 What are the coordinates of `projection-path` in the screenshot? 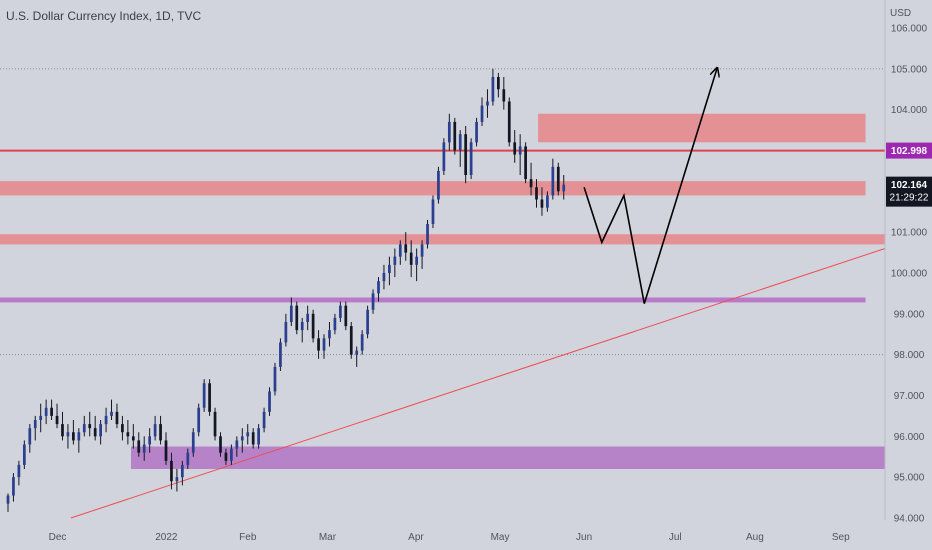 It's located at (650, 186).